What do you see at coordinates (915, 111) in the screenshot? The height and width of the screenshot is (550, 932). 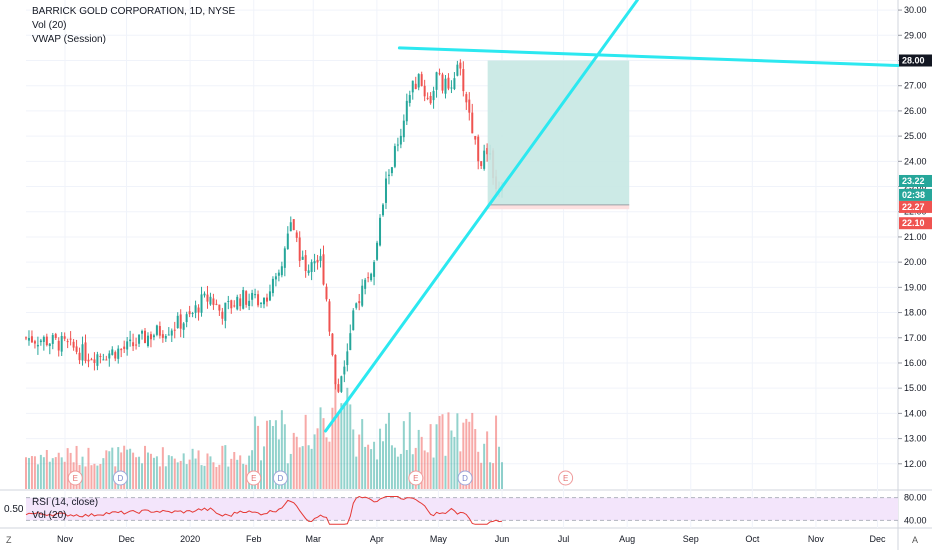 I see `y-tick-label: 26.00` at bounding box center [915, 111].